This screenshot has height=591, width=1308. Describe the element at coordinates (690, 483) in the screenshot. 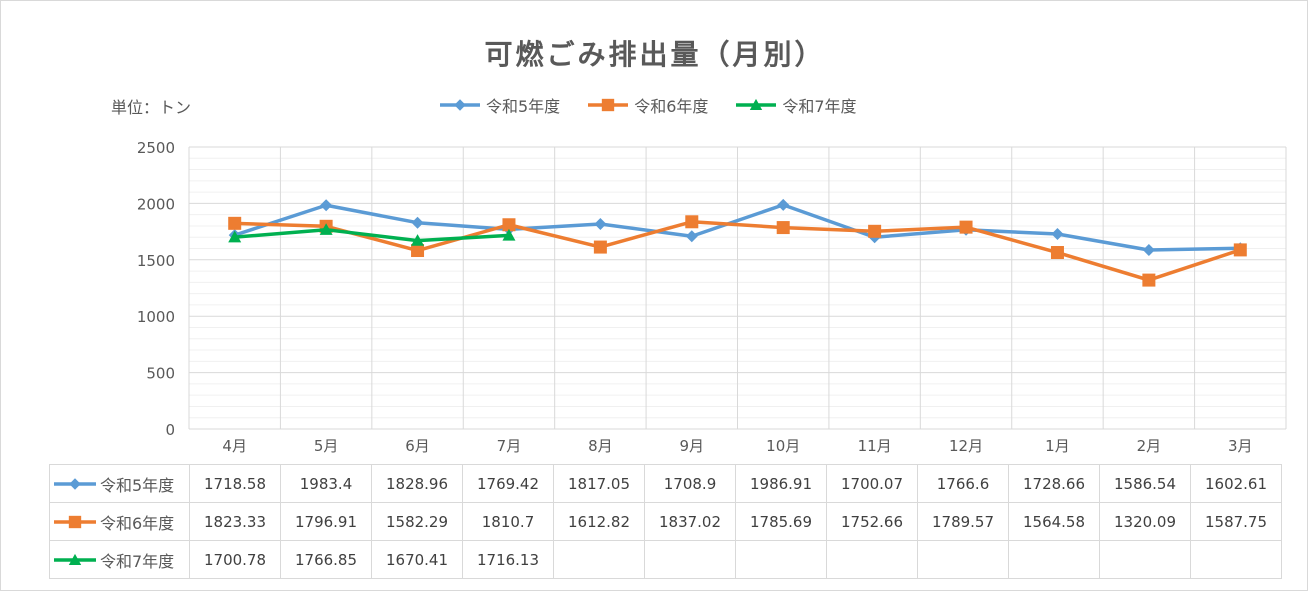

I see `table-cell: 1708.9` at that location.